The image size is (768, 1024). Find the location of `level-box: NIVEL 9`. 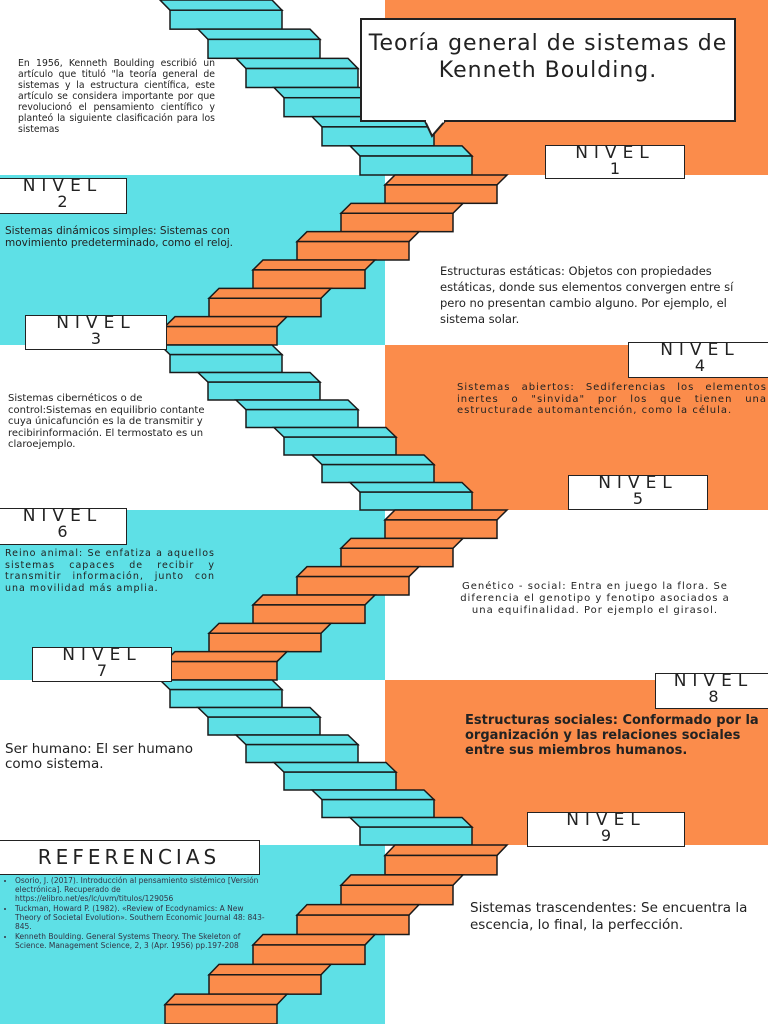

level-box: NIVEL 9 is located at coordinates (606, 829).